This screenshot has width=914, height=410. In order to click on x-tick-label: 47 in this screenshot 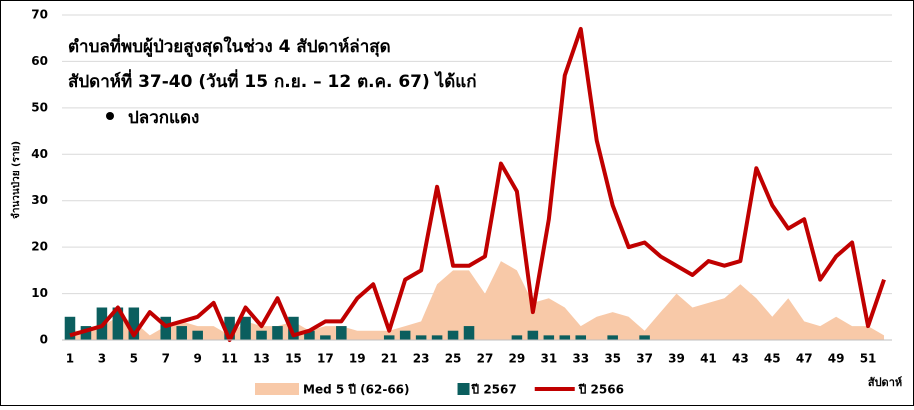, I will do `click(804, 359)`.